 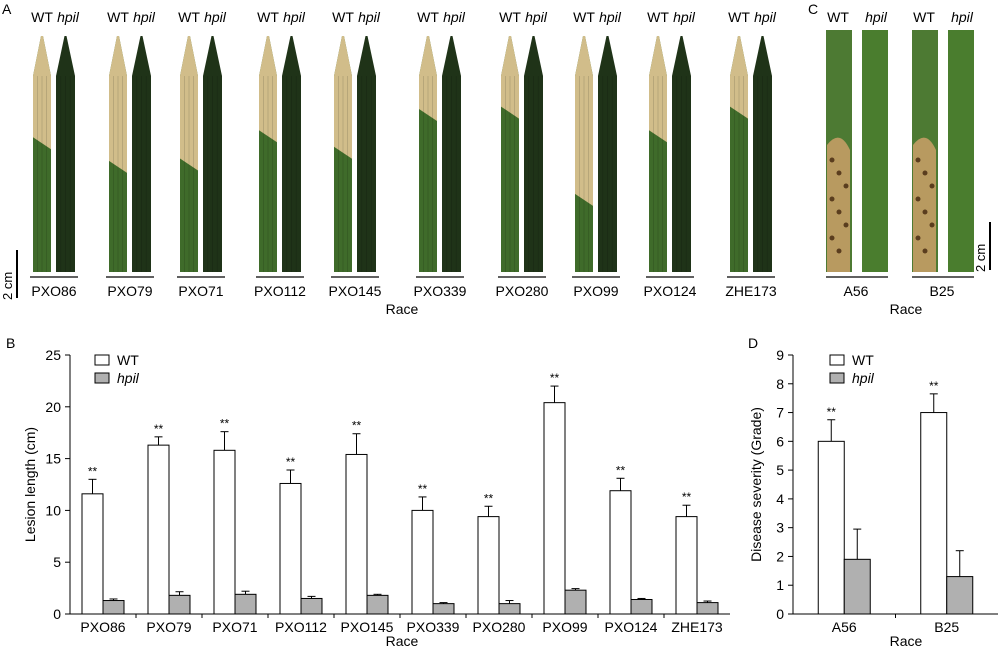 What do you see at coordinates (641, 606) in the screenshot?
I see `bar-hpil-pxo124` at bounding box center [641, 606].